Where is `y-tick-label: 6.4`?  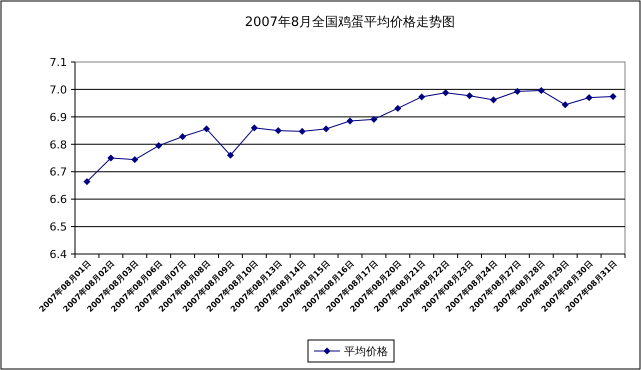
y-tick-label: 6.4 is located at coordinates (58, 254).